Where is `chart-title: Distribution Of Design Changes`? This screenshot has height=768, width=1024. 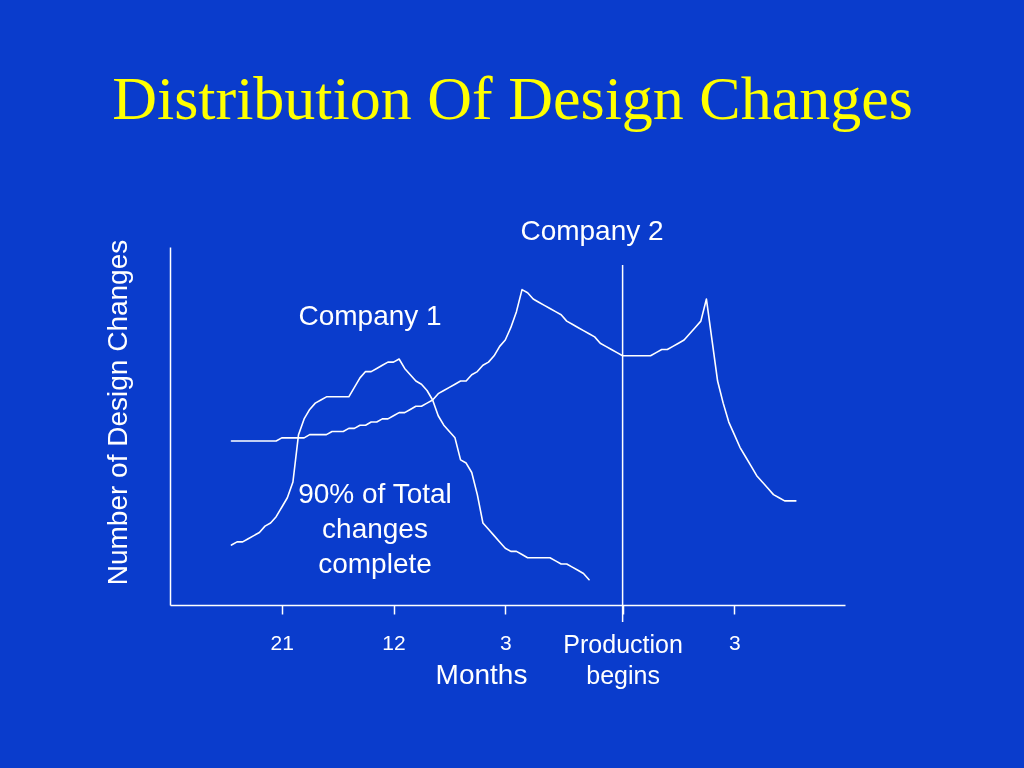
chart-title: Distribution Of Design Changes is located at coordinates (512, 97).